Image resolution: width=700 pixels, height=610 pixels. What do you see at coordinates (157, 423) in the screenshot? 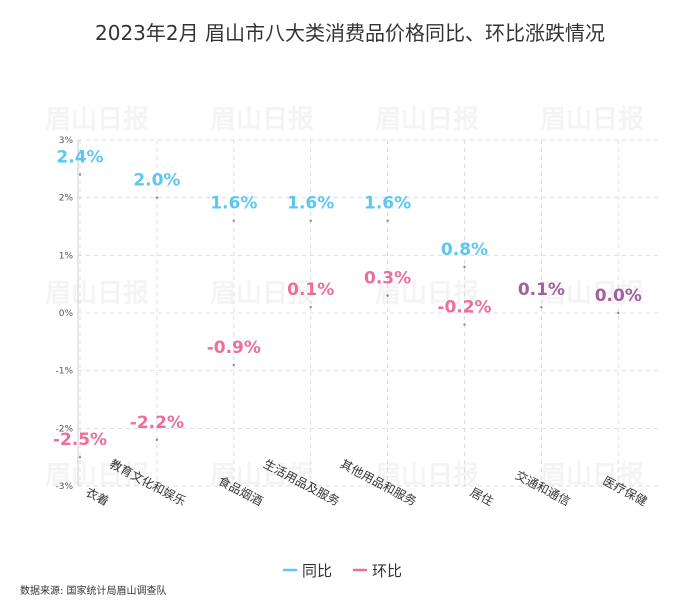
I see `data-label-mom: -2.2%` at bounding box center [157, 423].